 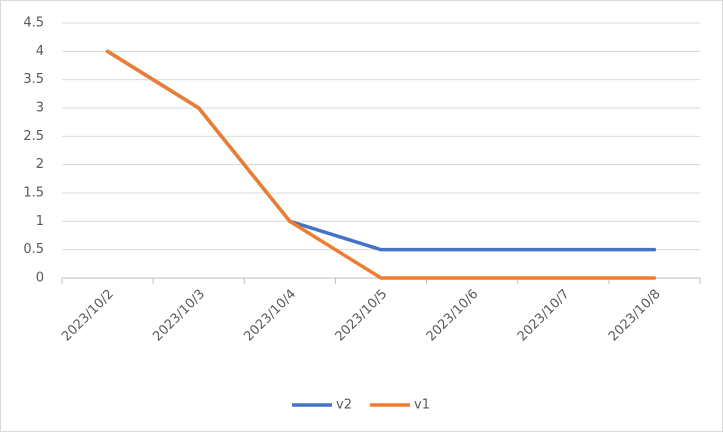 I want to click on y-tick-label: 2.5, so click(x=33, y=136).